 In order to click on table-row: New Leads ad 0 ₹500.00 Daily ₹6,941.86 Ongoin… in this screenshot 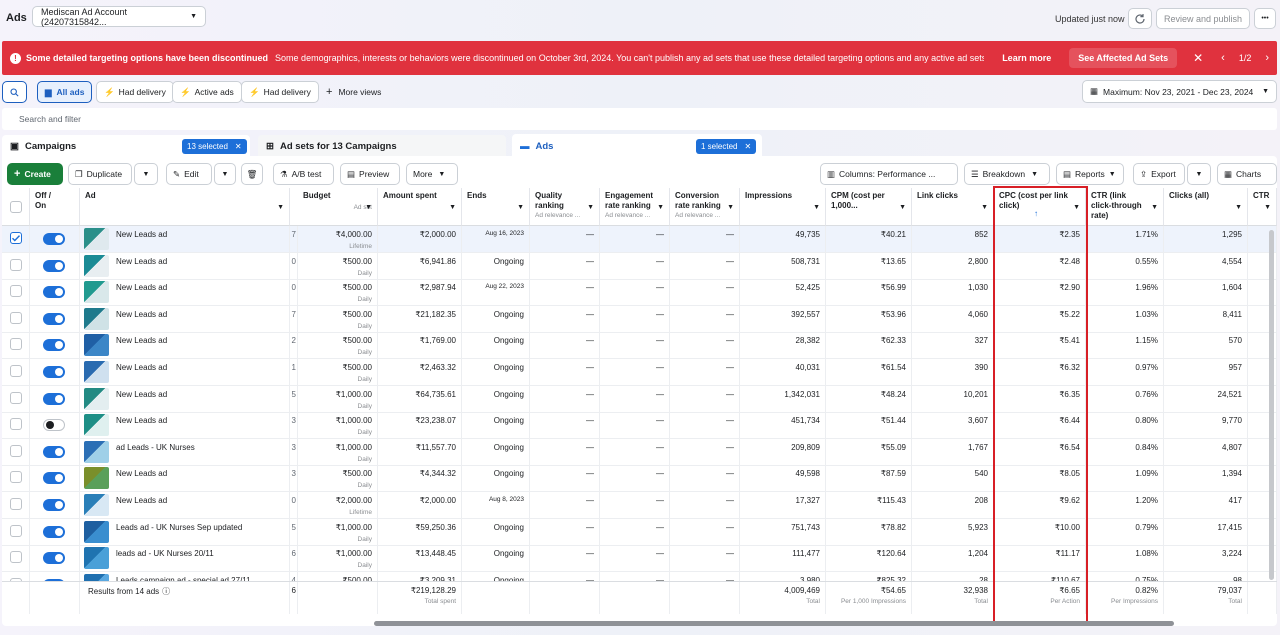, I will do `click(639, 266)`.